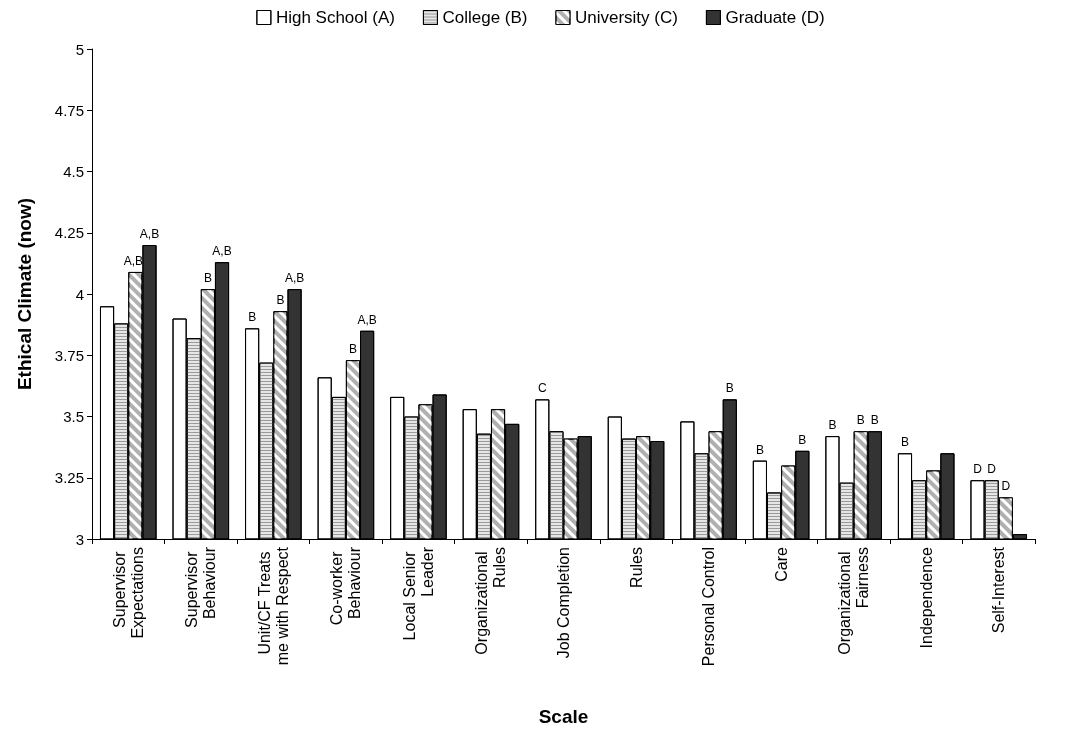 The width and height of the screenshot is (1081, 749). I want to click on legend-label: High School (A), so click(335, 17).